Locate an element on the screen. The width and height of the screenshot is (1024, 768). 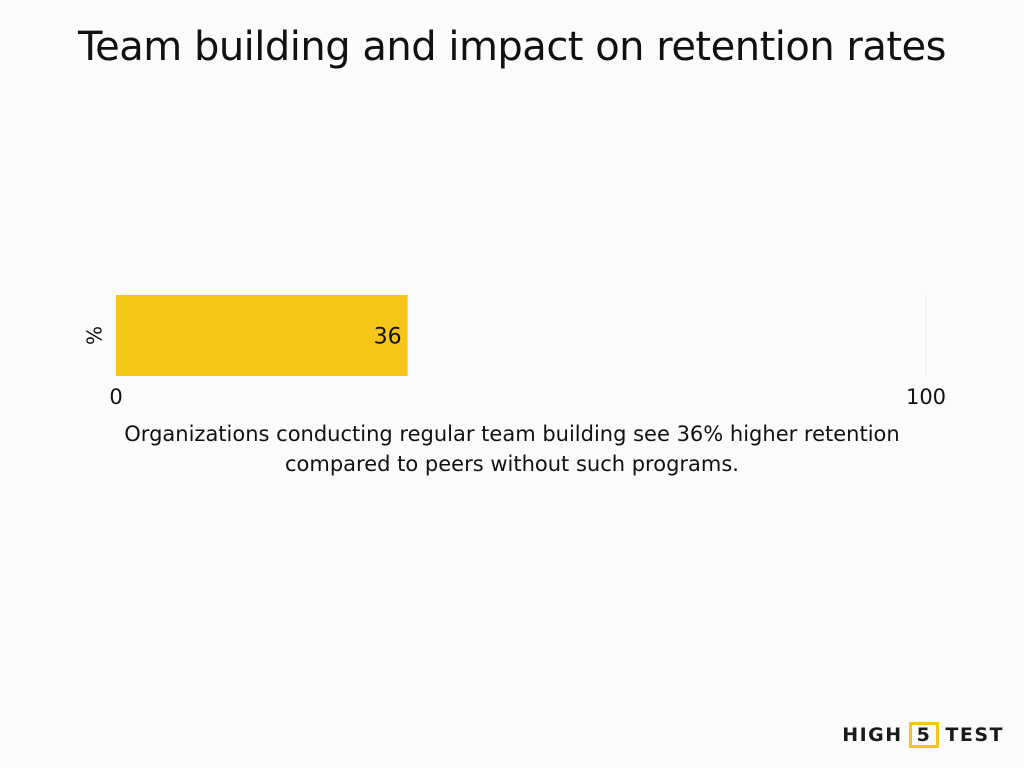
brand-text-right: TEST is located at coordinates (974, 735).